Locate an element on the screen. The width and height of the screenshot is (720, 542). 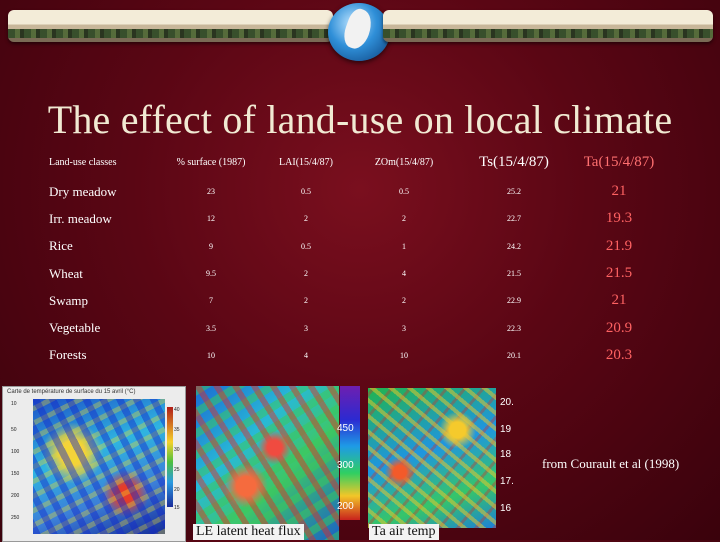
air-temperature-map is located at coordinates (432, 458).